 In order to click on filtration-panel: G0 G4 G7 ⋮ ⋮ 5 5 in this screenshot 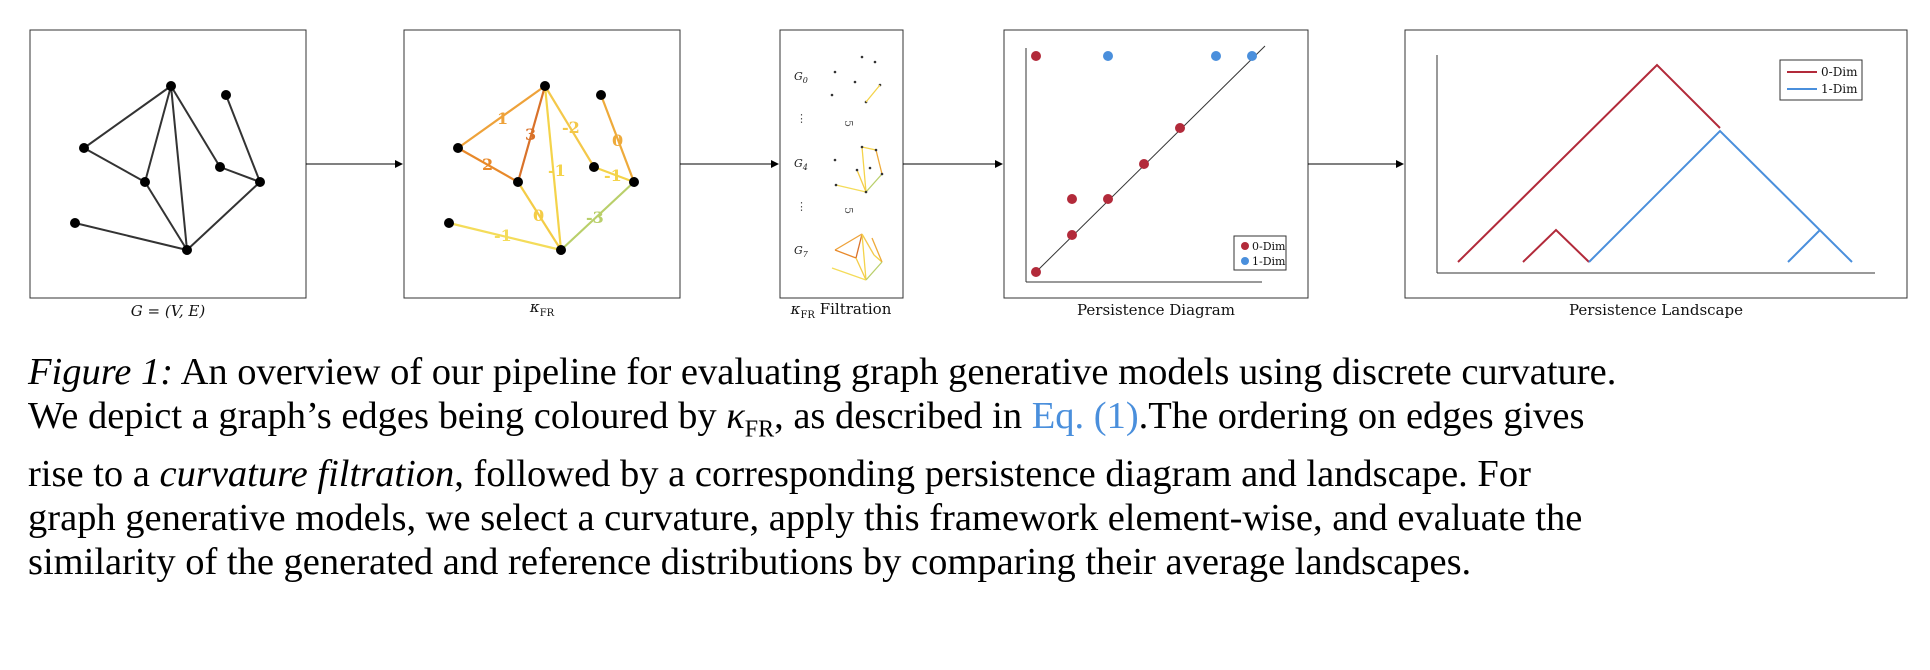, I will do `click(841, 164)`.